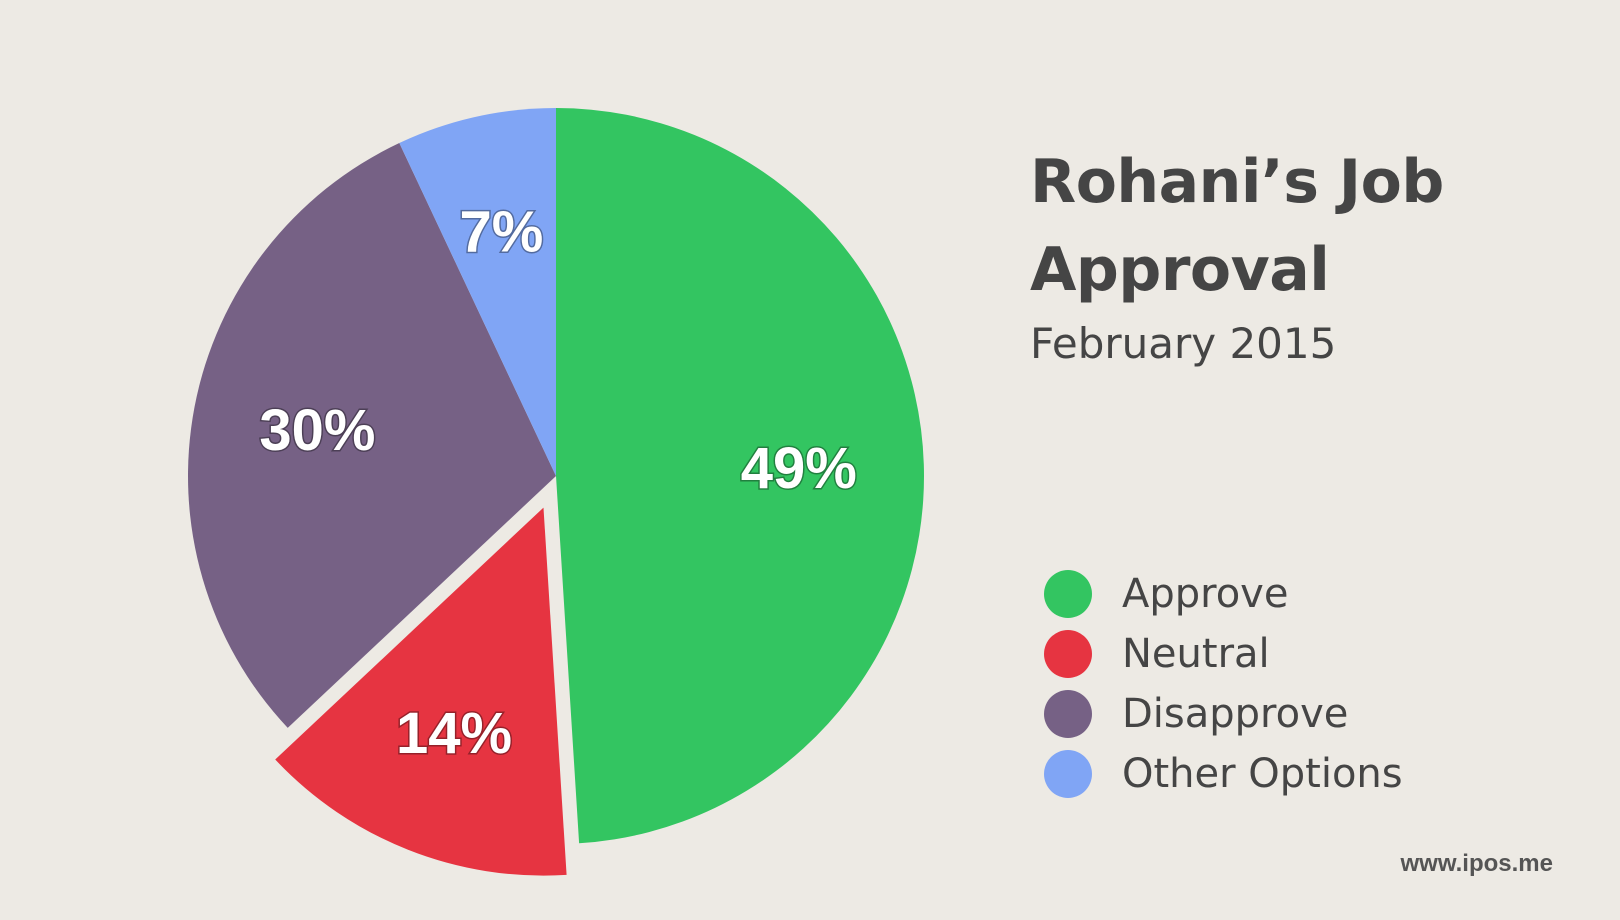  What do you see at coordinates (1237, 226) in the screenshot?
I see `chart-title: Rohani’s Job Approval` at bounding box center [1237, 226].